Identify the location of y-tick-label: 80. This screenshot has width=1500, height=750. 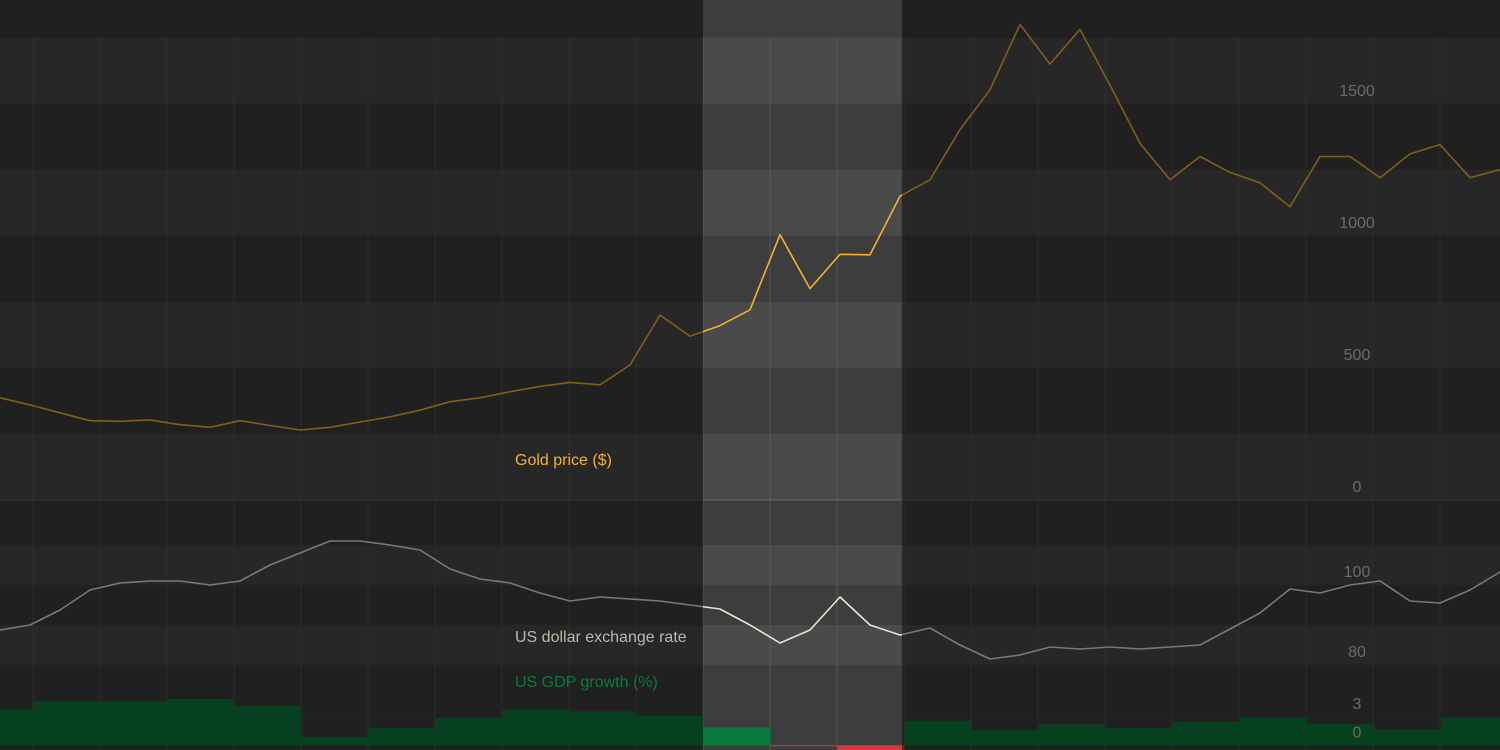
(1357, 652).